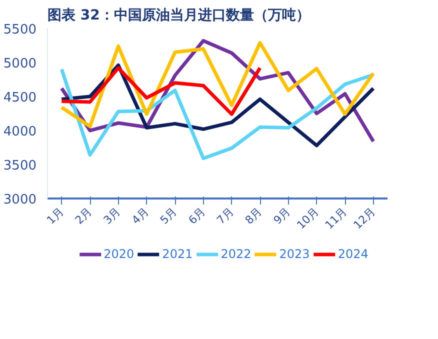  Describe the element at coordinates (119, 254) in the screenshot. I see `legend-label: 2020` at that location.